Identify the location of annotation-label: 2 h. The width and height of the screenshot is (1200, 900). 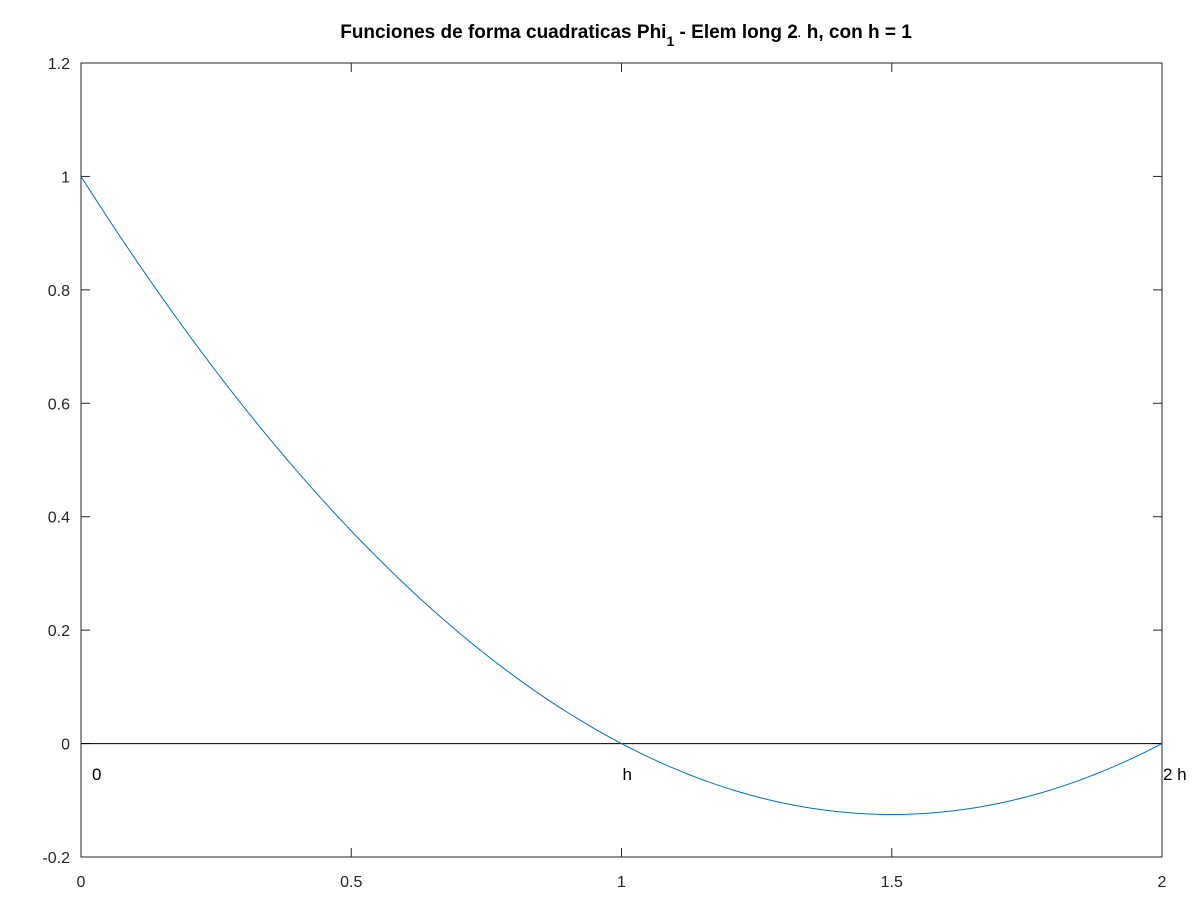
(1175, 774).